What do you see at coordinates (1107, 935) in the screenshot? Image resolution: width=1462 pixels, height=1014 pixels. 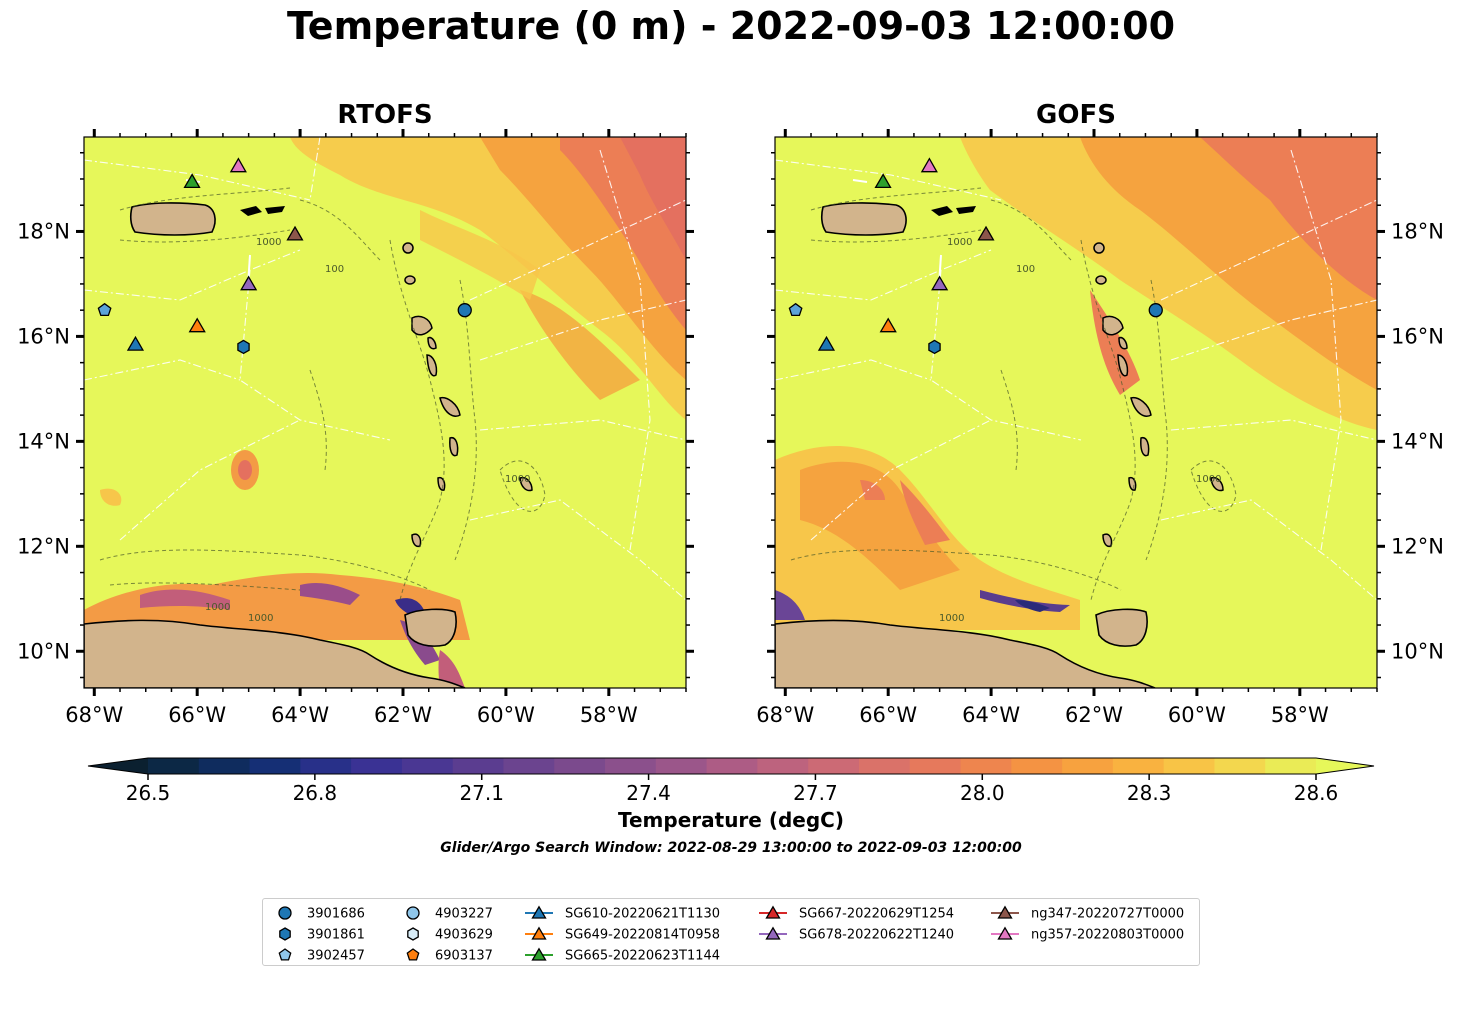 I see `legend-label: ng357-20220803T0000` at bounding box center [1107, 935].